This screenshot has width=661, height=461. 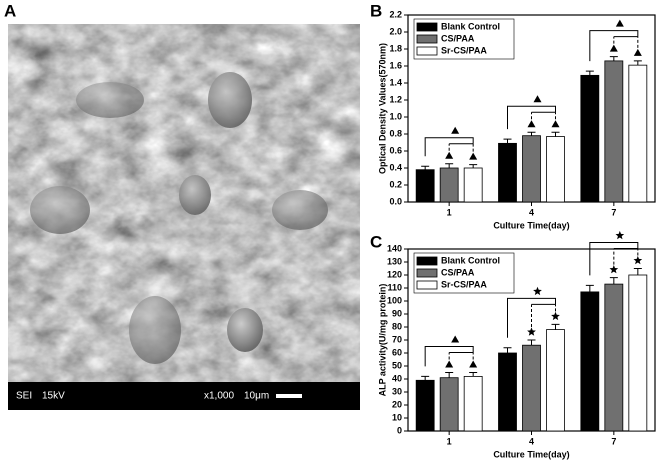 What do you see at coordinates (458, 272) in the screenshot?
I see `legend-label: CS/PAA` at bounding box center [458, 272].